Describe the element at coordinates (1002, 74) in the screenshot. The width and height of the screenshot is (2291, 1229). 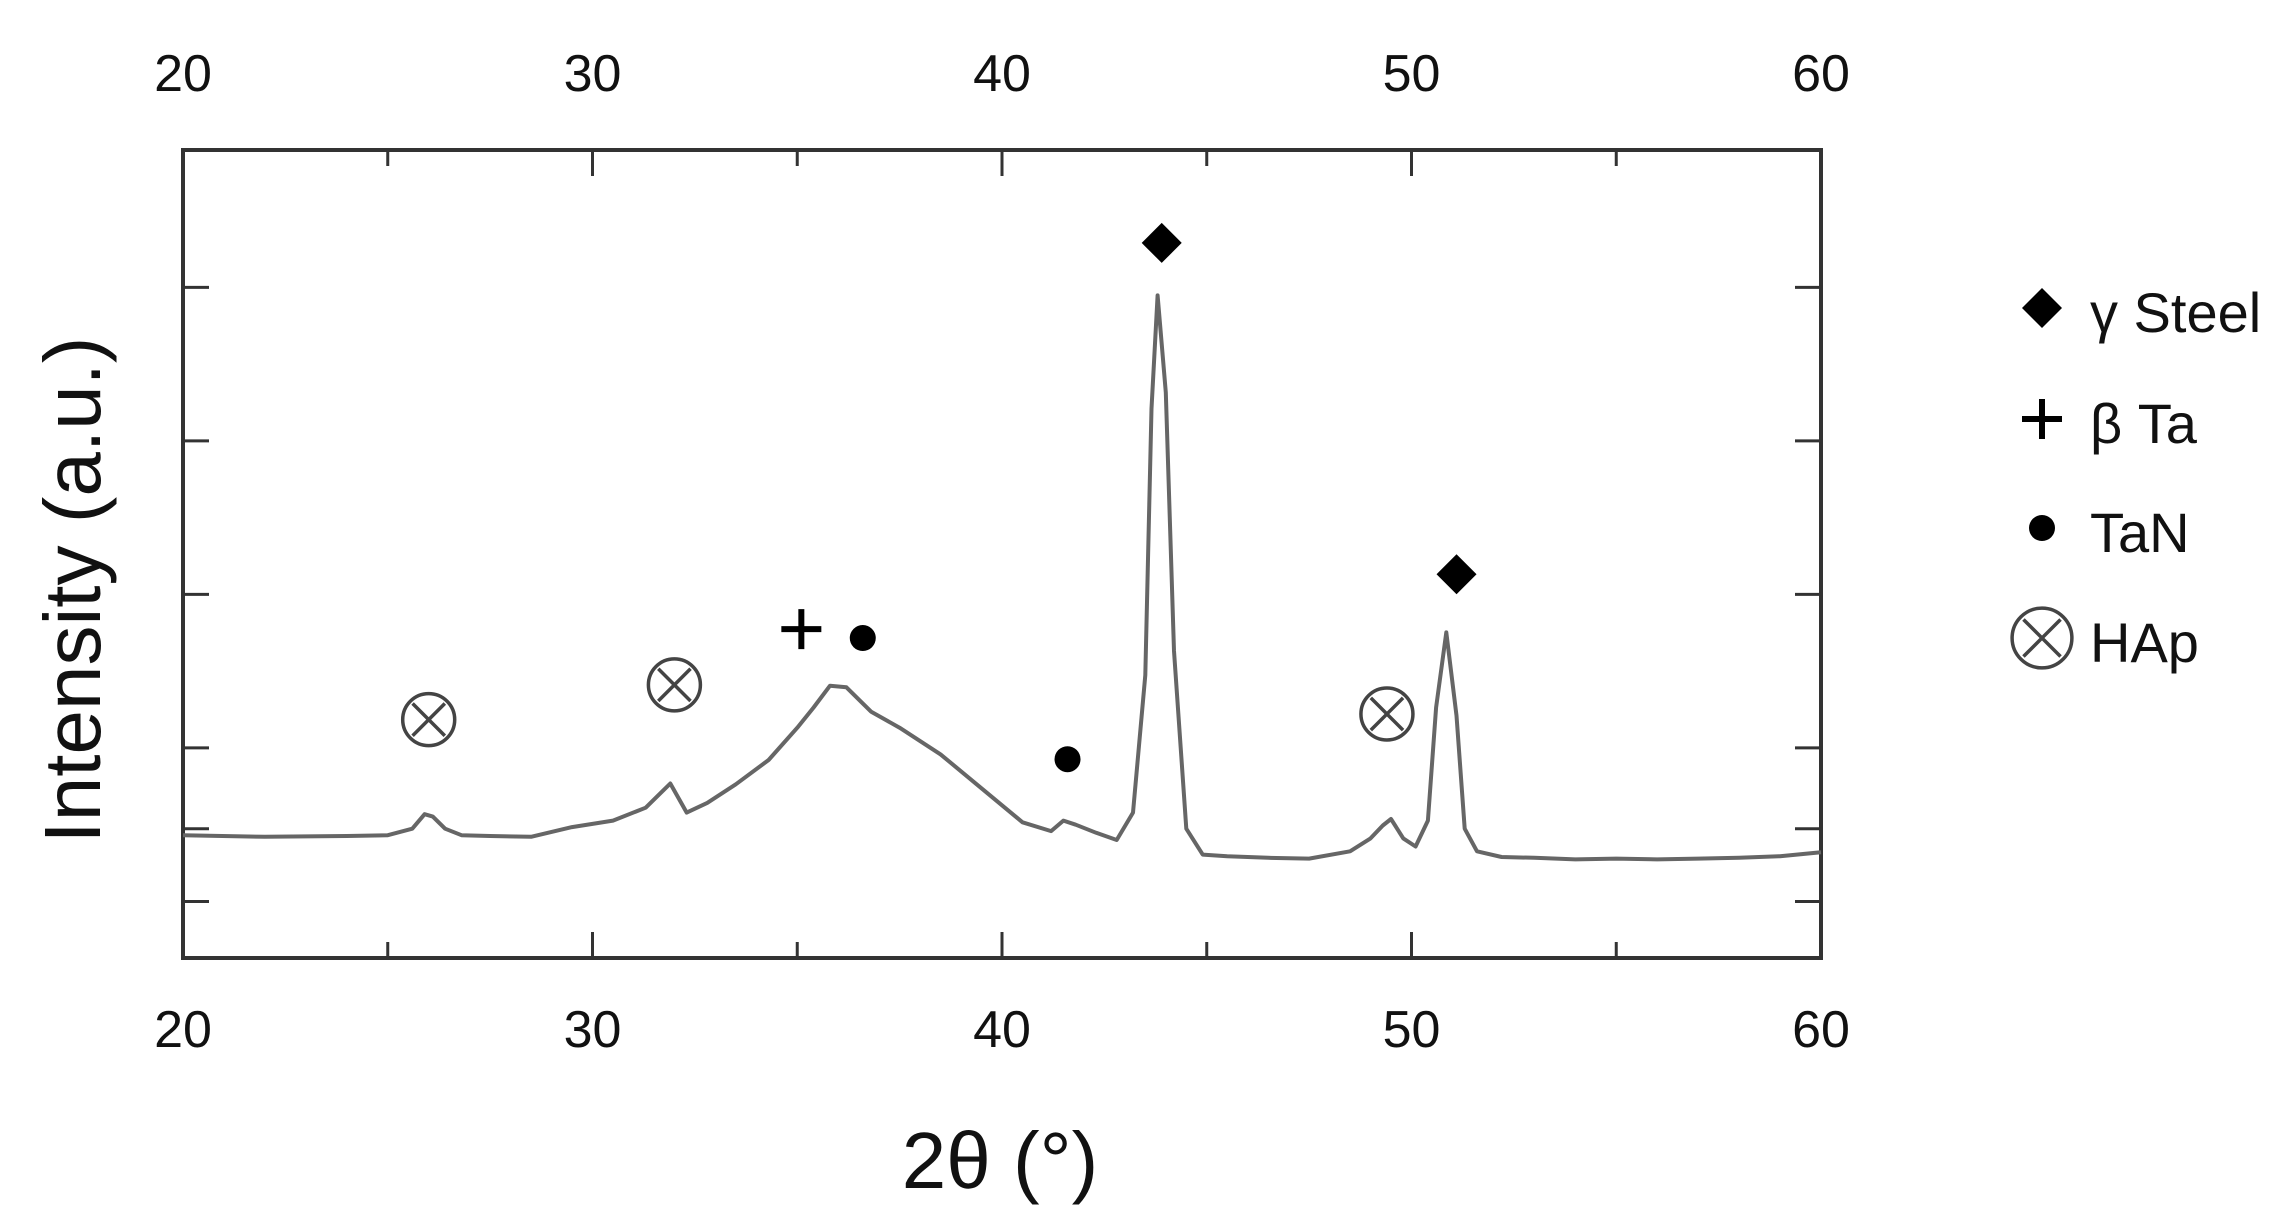
I see `top-x-tick-label: 40` at that location.